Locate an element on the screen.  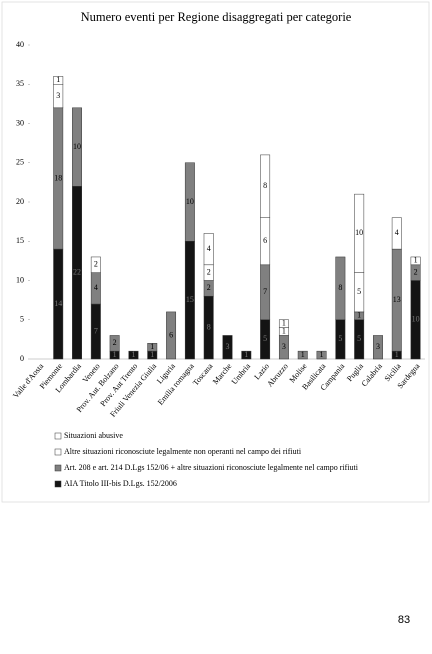
value-label: 13 is located at coordinates (397, 299).